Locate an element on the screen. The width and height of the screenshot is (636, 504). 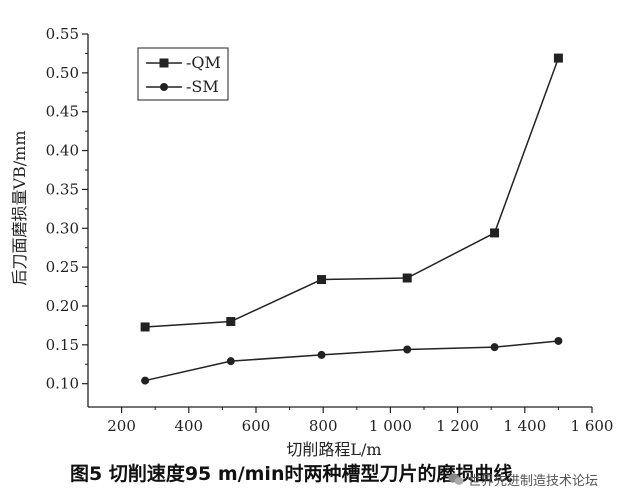
y-tick-label: 0.20 is located at coordinates (62, 306).